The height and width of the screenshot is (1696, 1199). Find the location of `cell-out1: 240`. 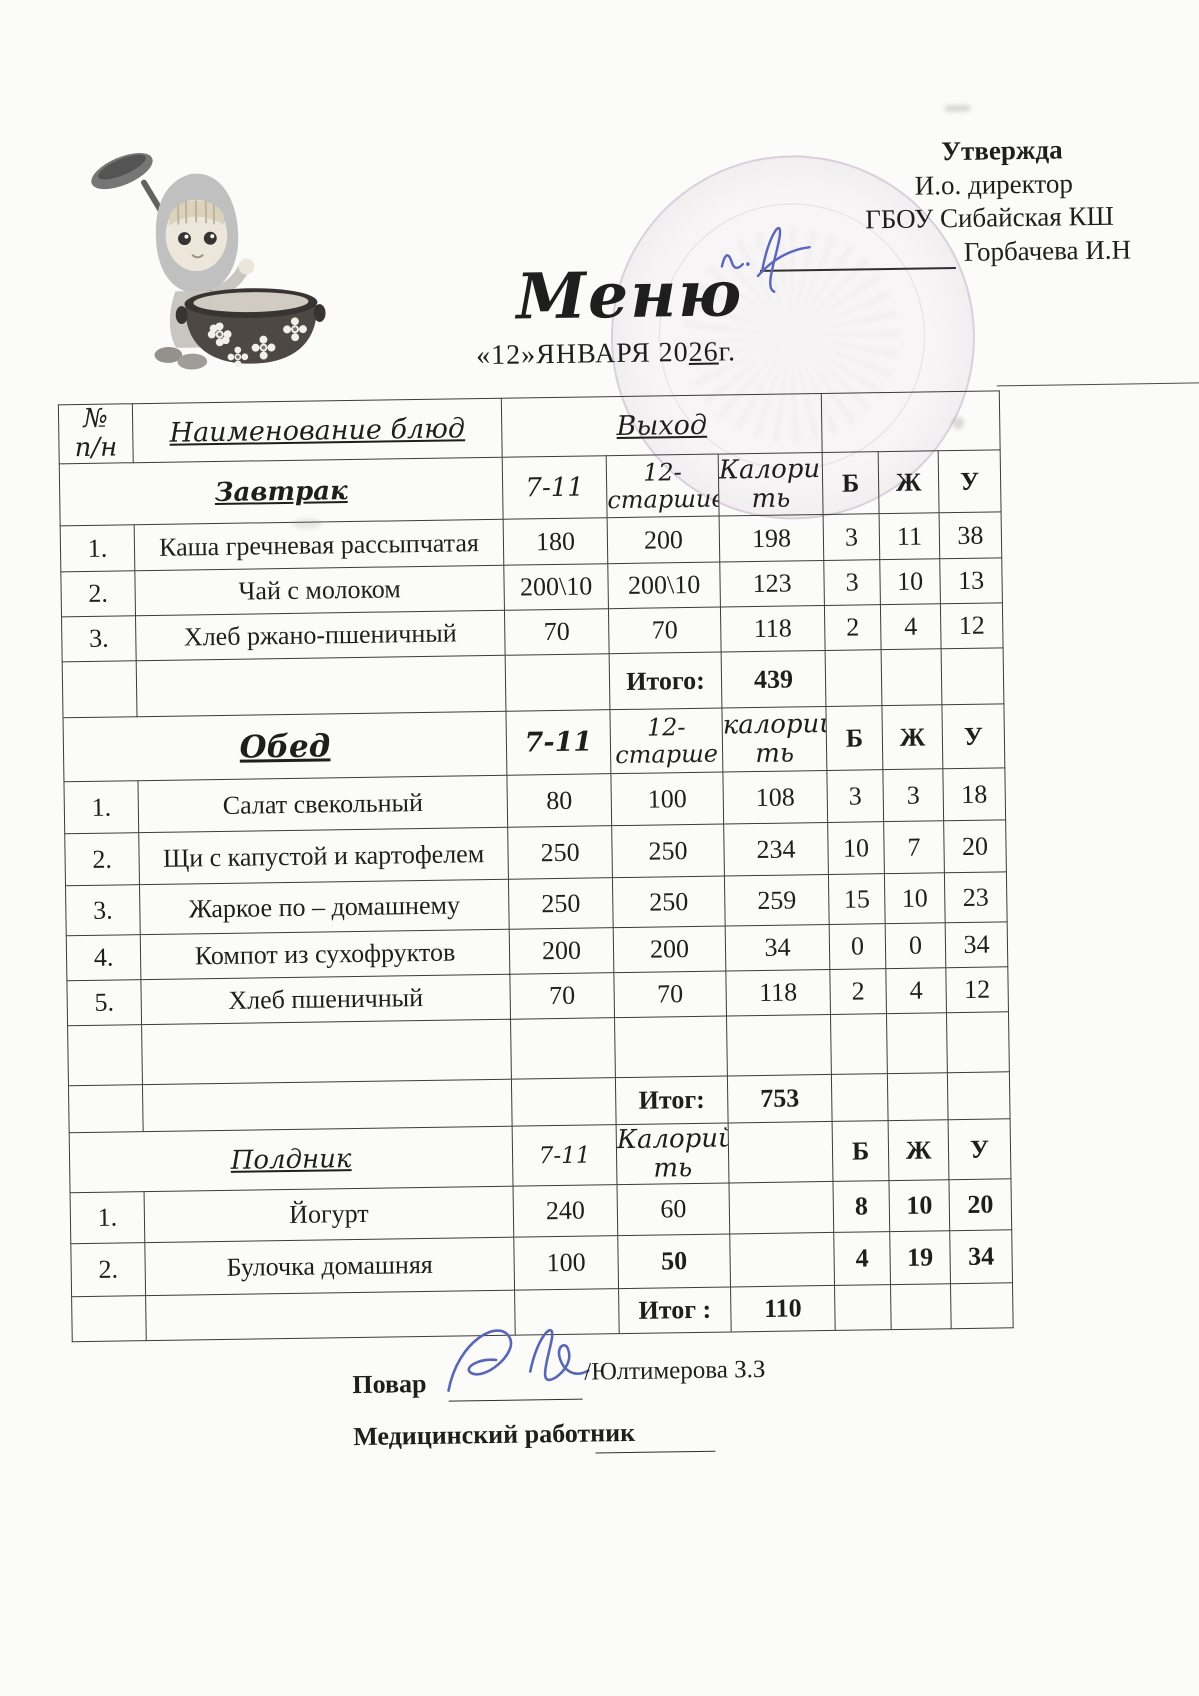

cell-out1: 240 is located at coordinates (565, 1211).